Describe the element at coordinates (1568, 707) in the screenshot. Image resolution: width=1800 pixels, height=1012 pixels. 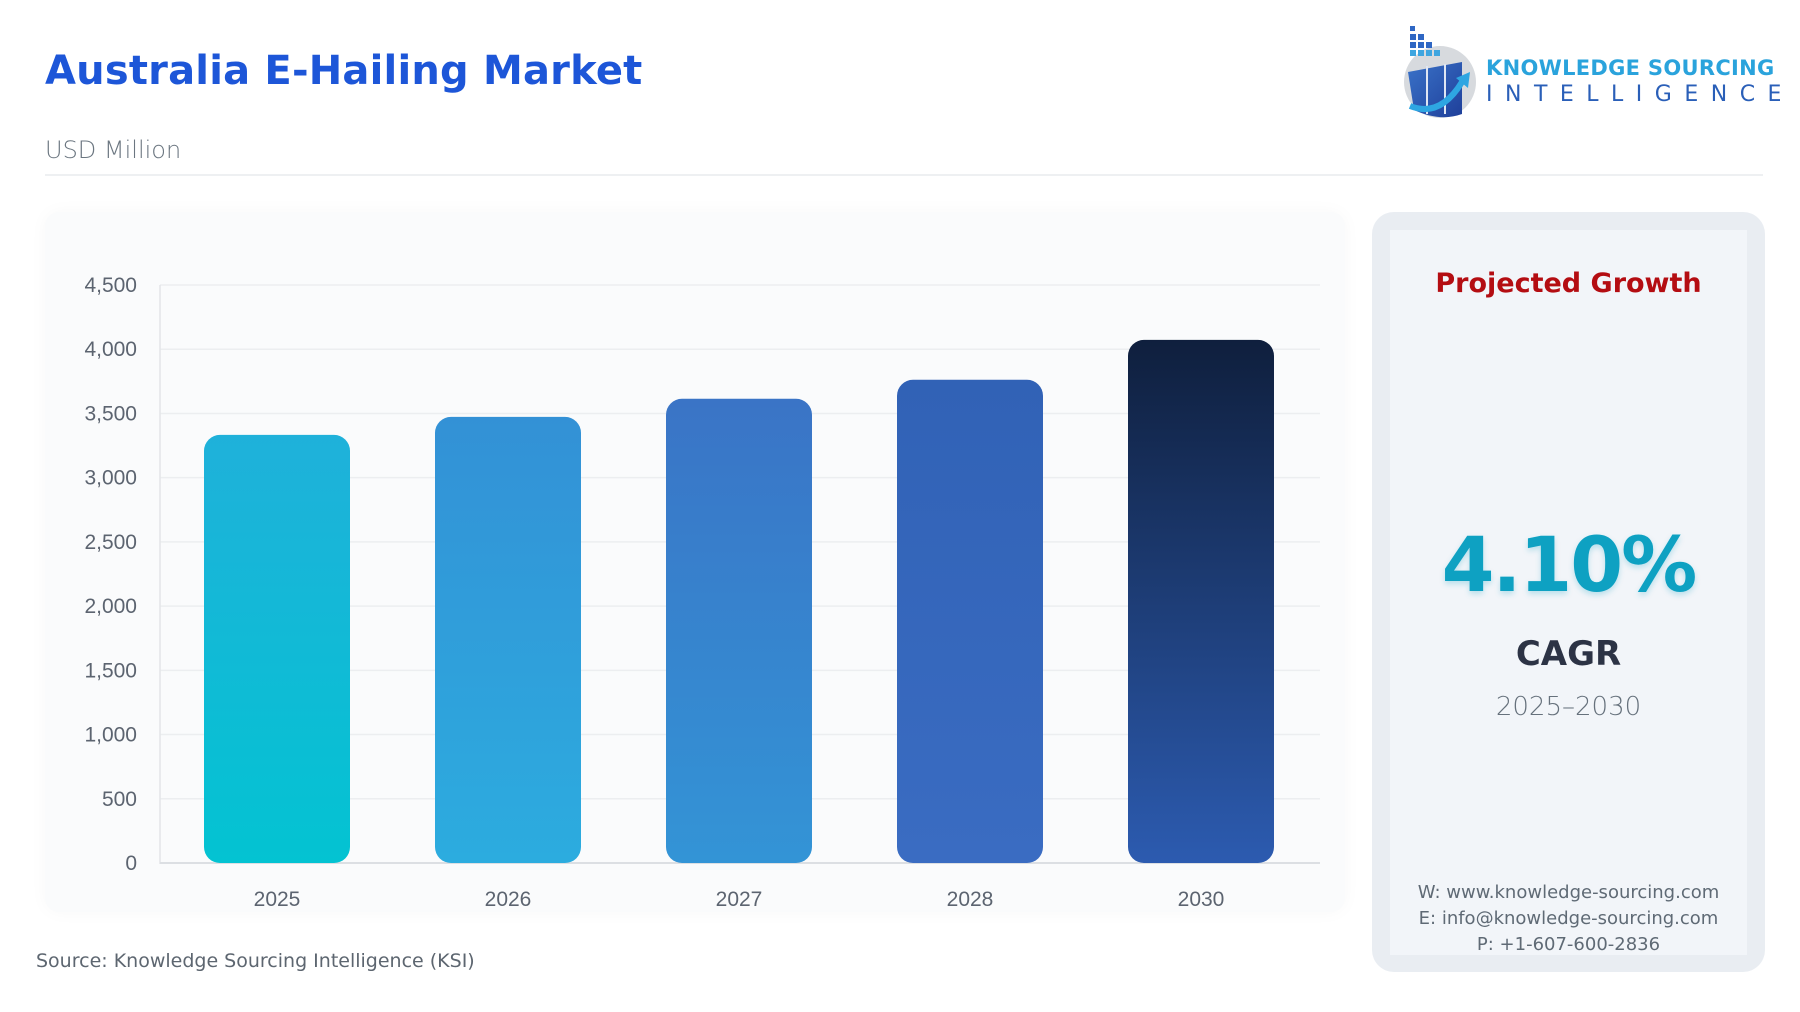
I see `cagr-period: 2025–2030` at that location.